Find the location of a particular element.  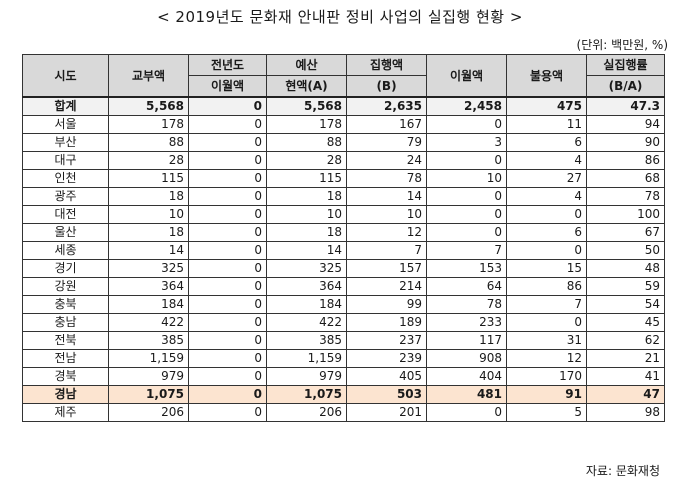

cell-carryover: 3 is located at coordinates (466, 142).